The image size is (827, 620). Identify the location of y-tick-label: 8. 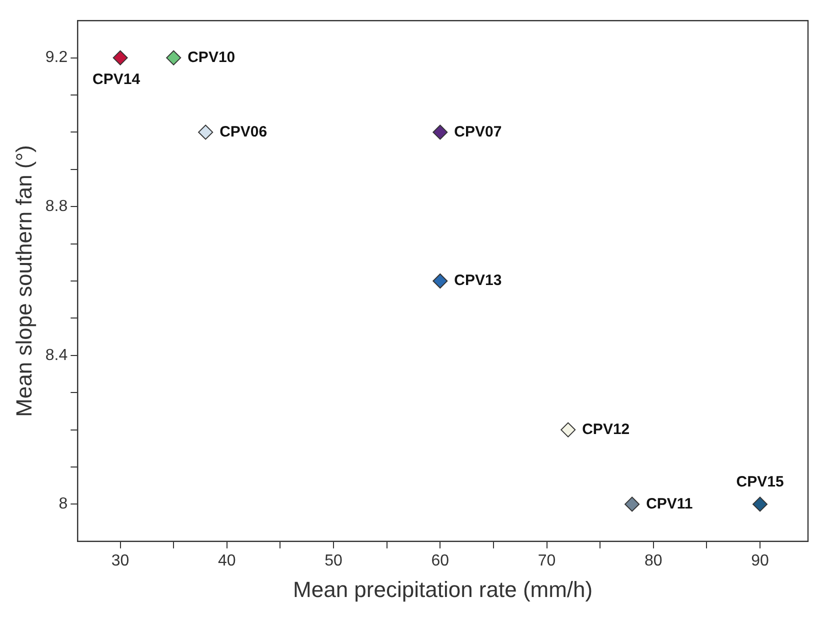
(63, 504).